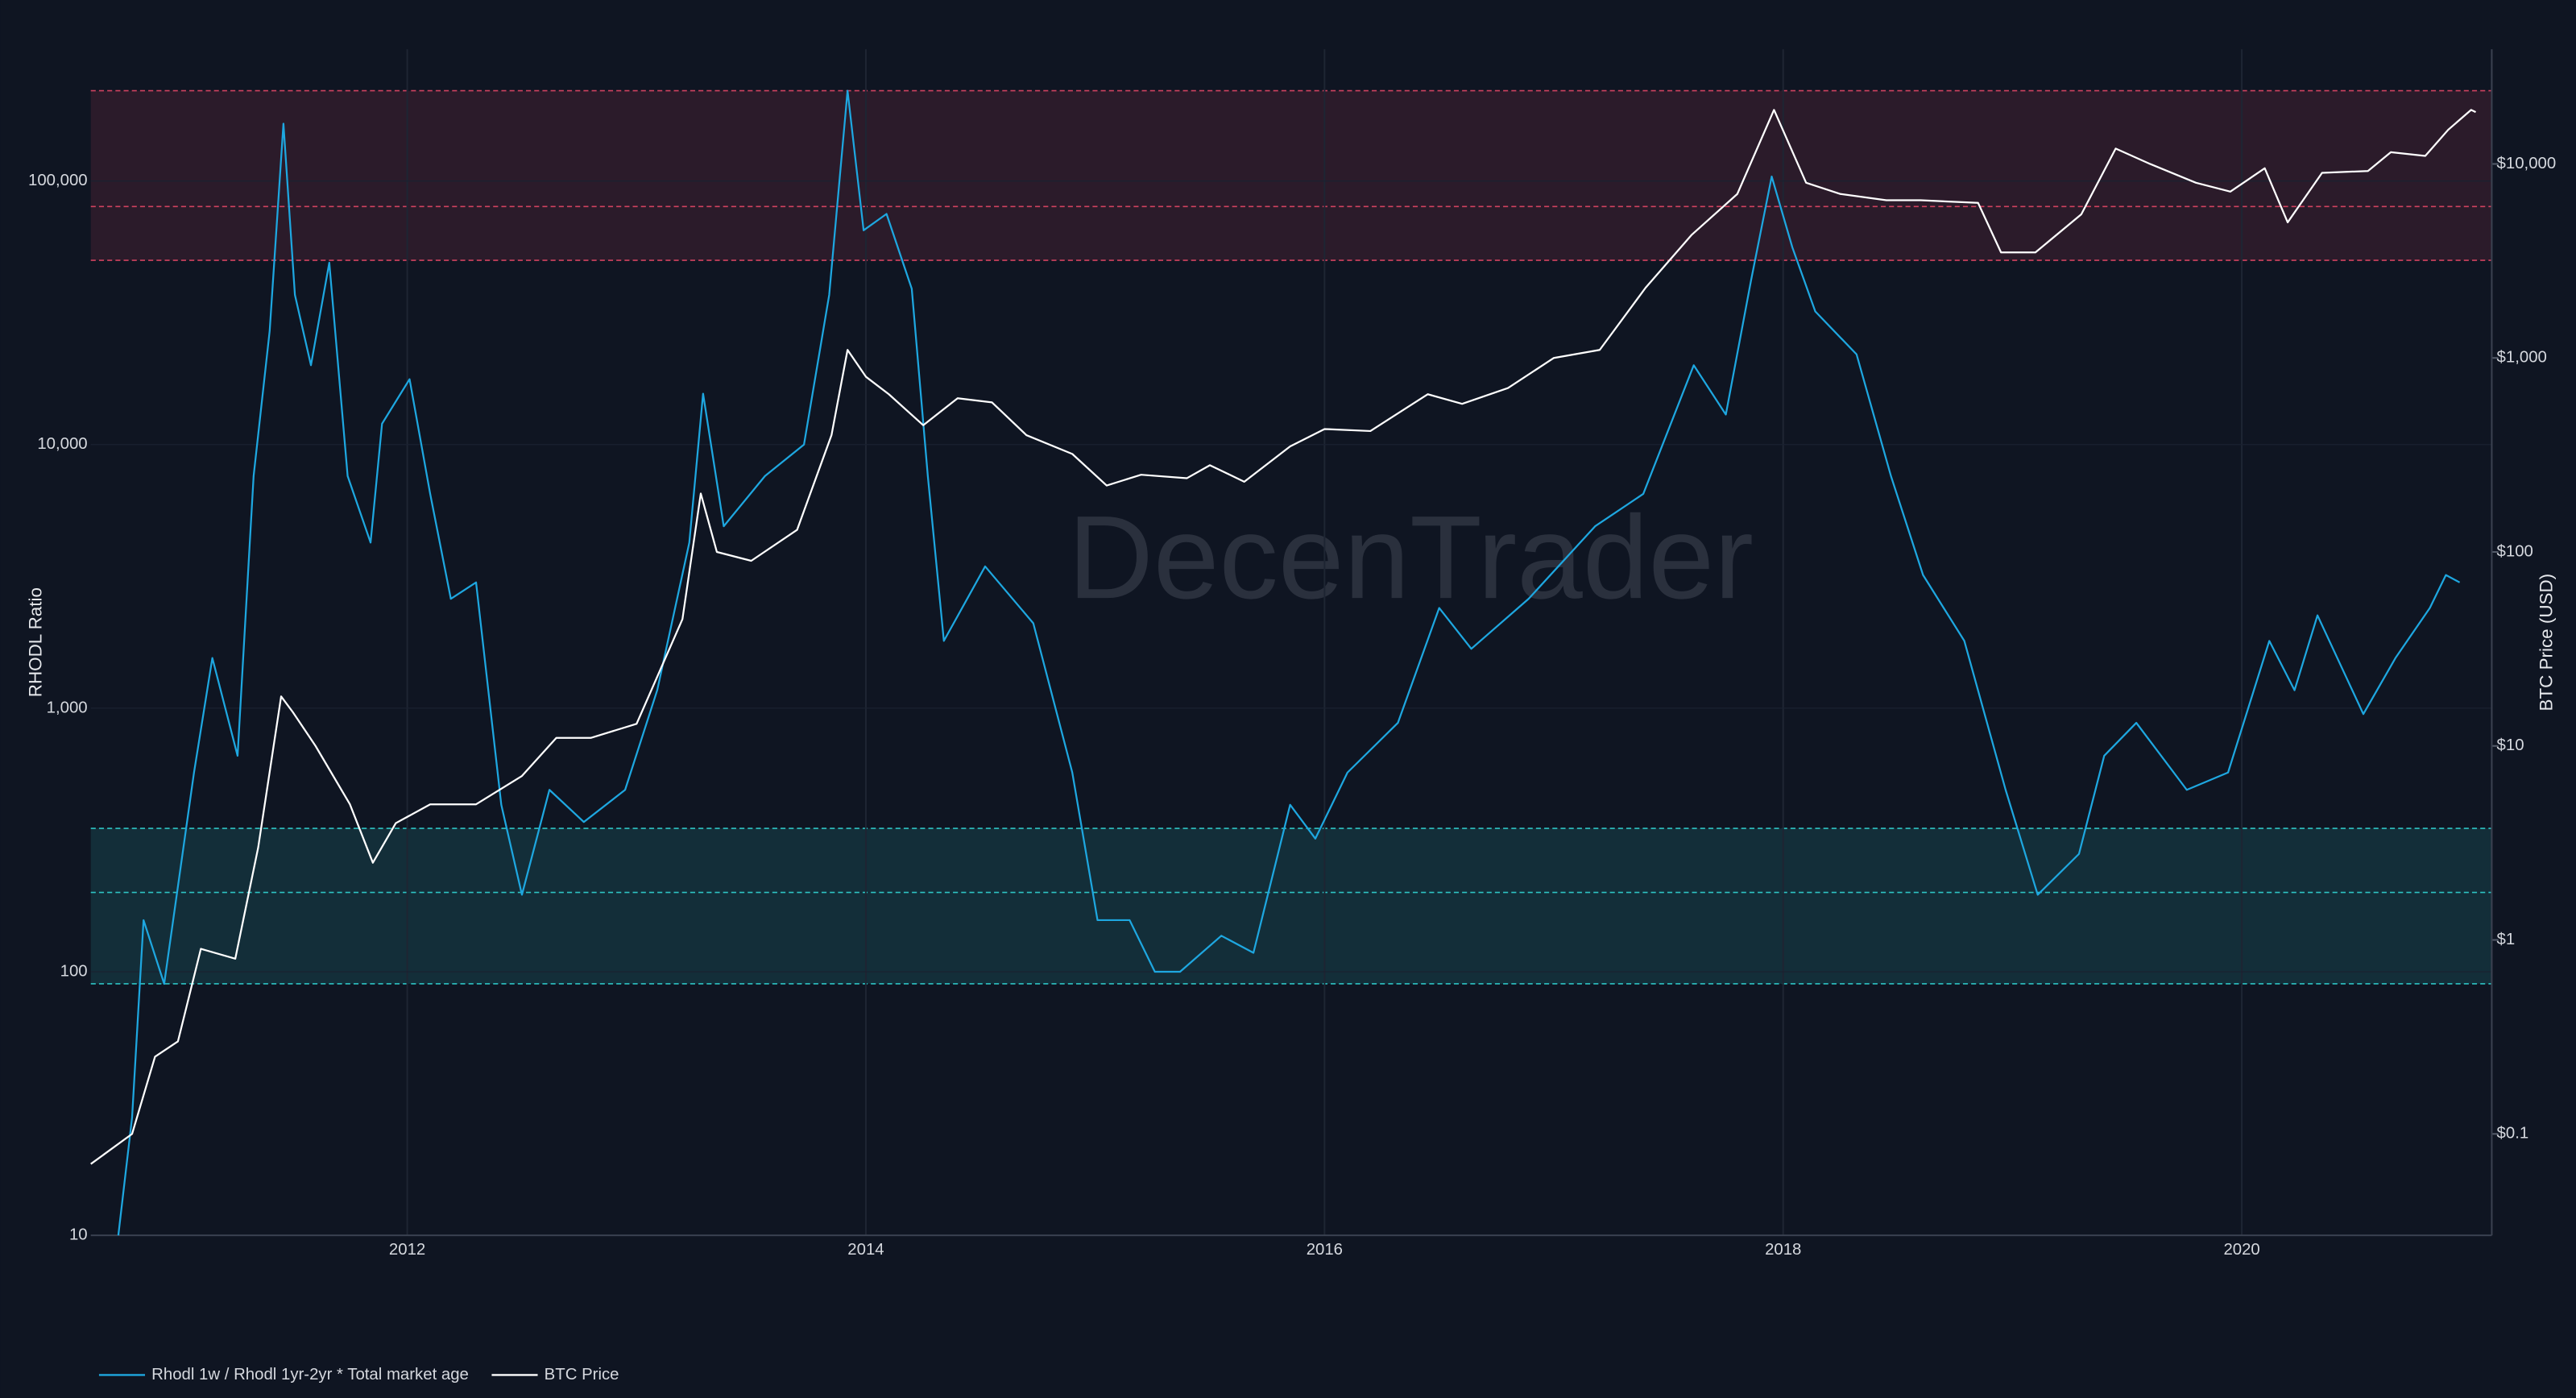 Image resolution: width=2576 pixels, height=1398 pixels. I want to click on y2-tick-label: $0.1, so click(2513, 1134).